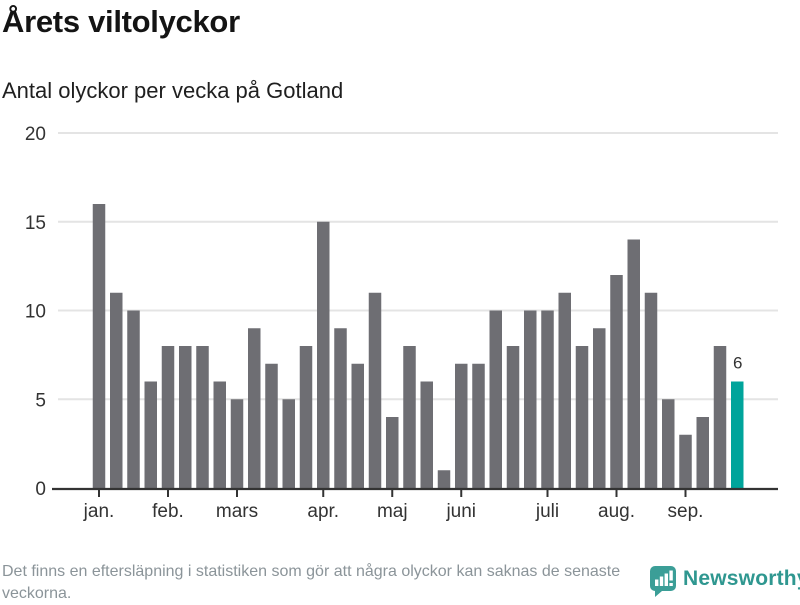 Image resolution: width=800 pixels, height=605 pixels. What do you see at coordinates (737, 363) in the screenshot?
I see `highlight-value-label: 6` at bounding box center [737, 363].